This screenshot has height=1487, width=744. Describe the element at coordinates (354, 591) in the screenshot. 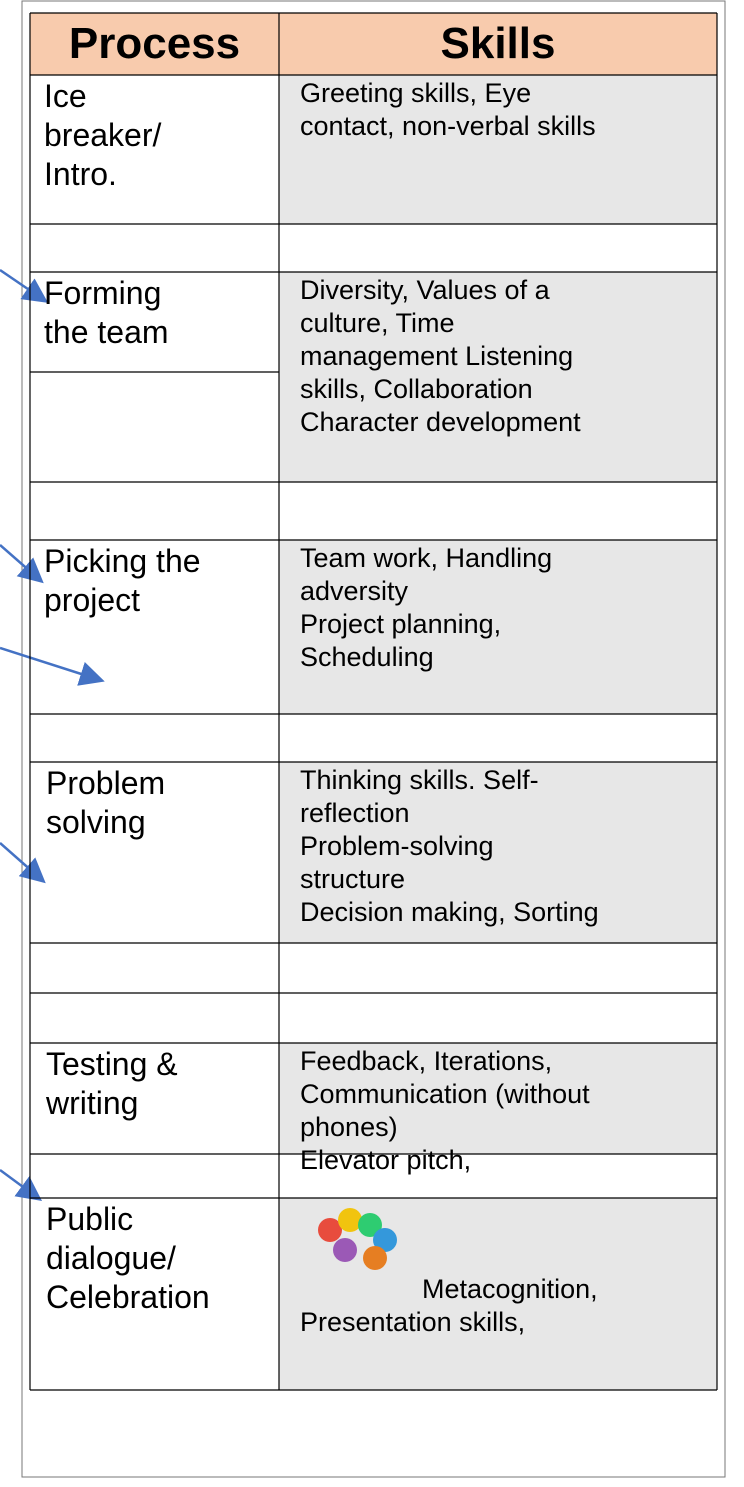

I see `skills-text: adversity` at that location.